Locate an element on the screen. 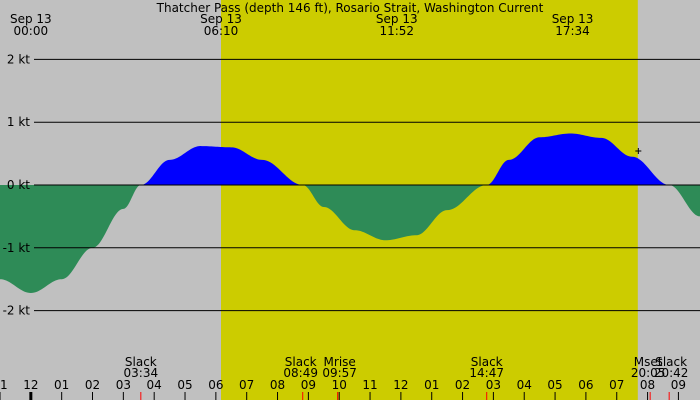 Image resolution: width=700 pixels, height=400 pixels. y-tick-label: -1 kt is located at coordinates (17, 248).